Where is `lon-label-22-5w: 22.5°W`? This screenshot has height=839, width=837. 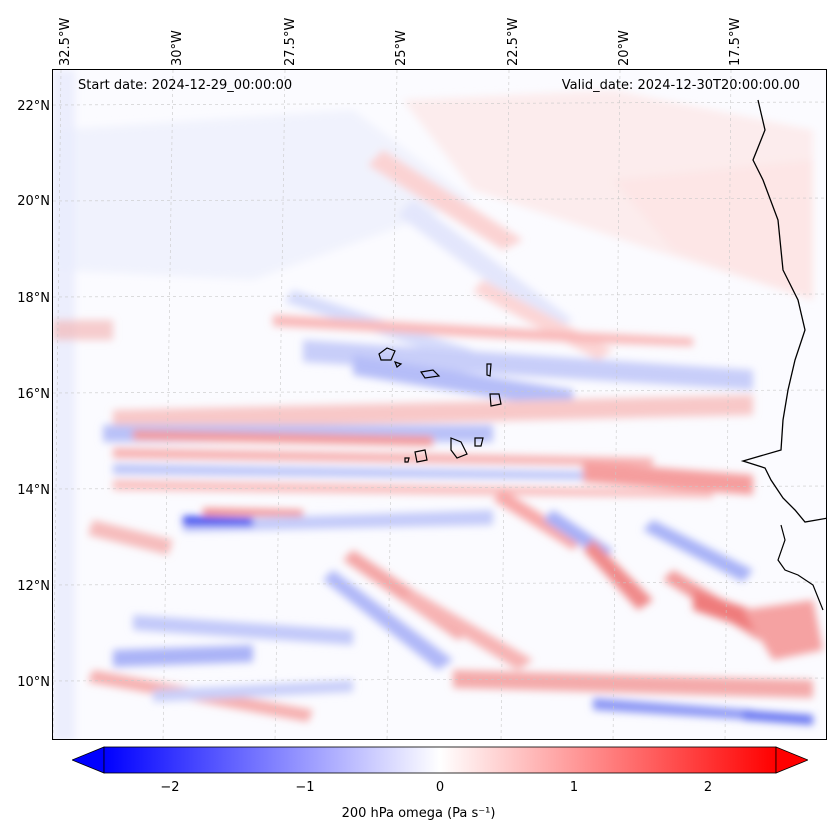 lon-label-22-5w: 22.5°W is located at coordinates (513, 41).